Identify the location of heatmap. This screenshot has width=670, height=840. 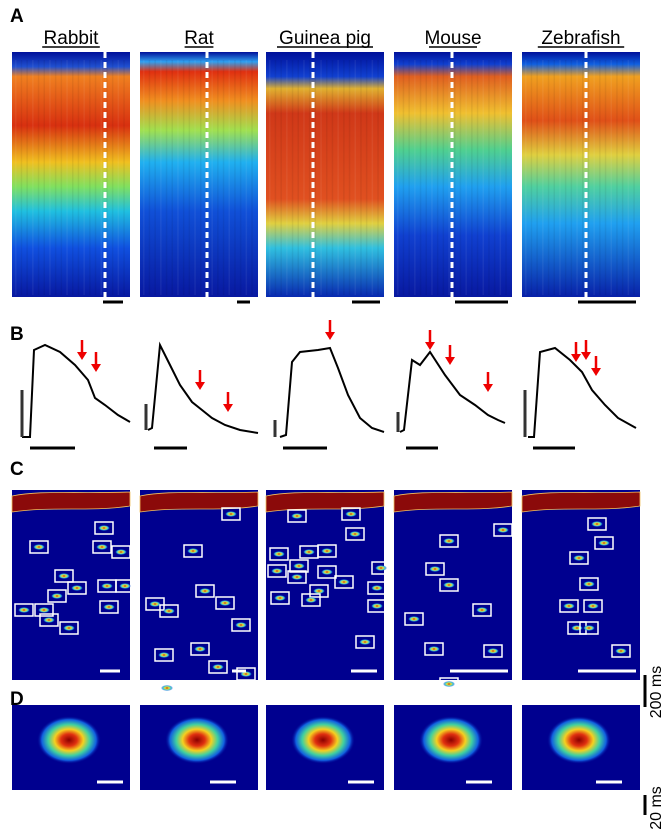
(325, 174).